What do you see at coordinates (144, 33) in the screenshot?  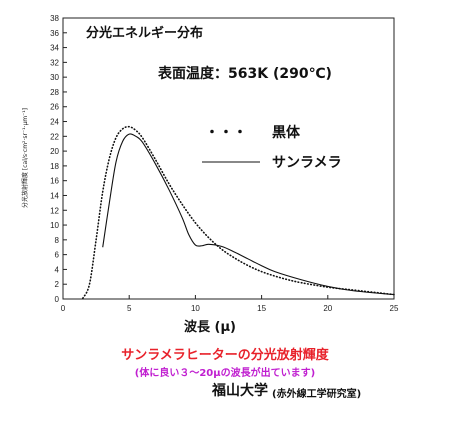 I see `chart-title: 分光エネルギー分布` at bounding box center [144, 33].